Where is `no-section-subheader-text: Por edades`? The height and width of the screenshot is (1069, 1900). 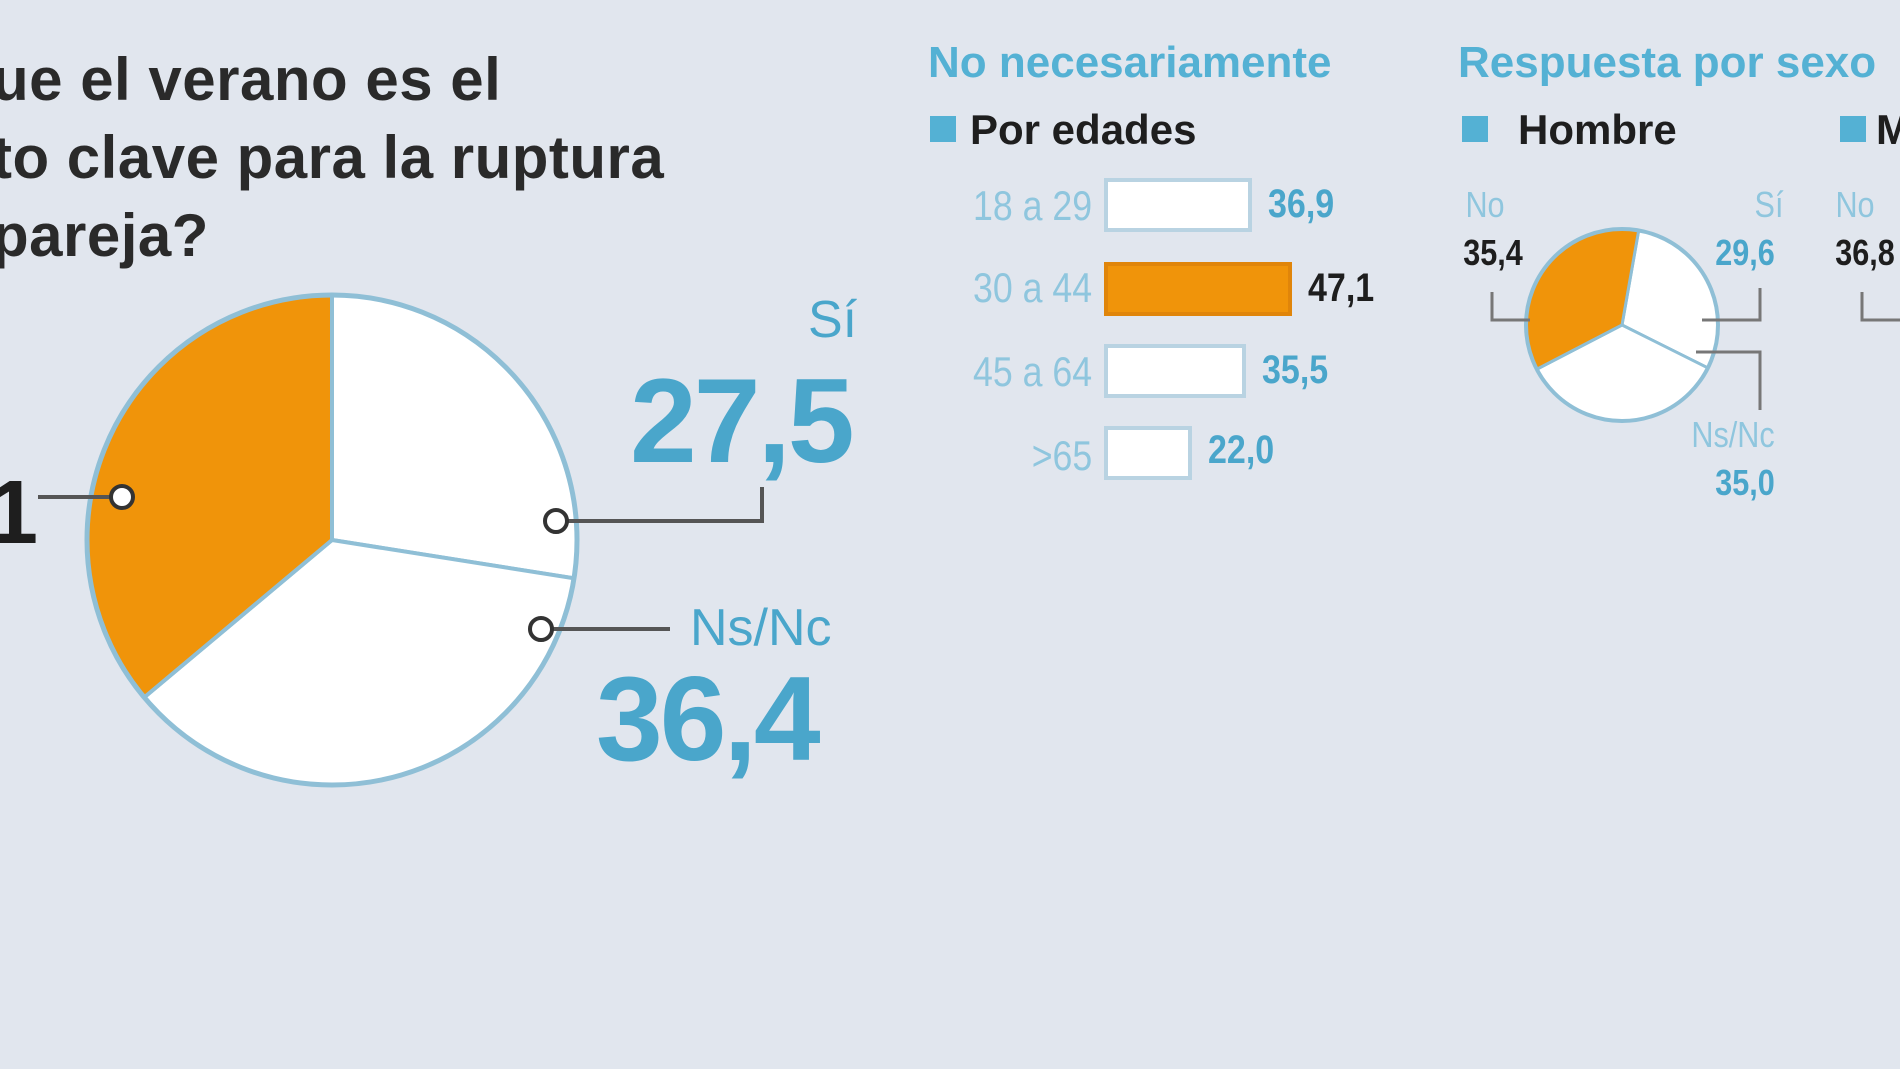
no-section-subheader-text: Por edades is located at coordinates (1083, 129).